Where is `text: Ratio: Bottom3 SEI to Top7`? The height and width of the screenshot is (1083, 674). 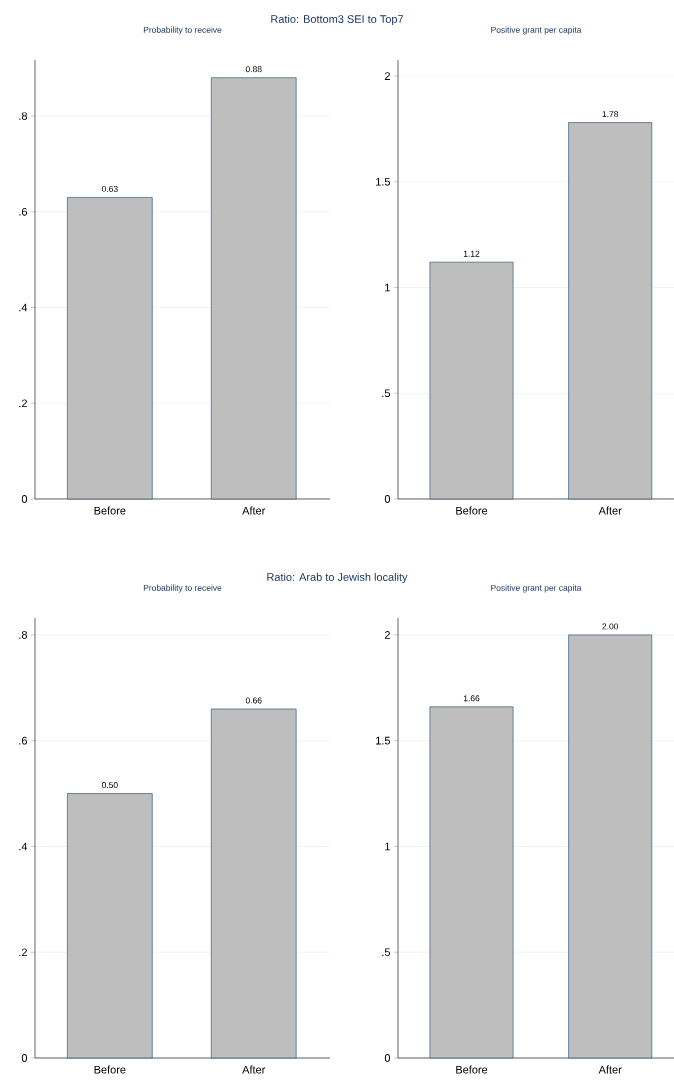 text: Ratio: Bottom3 SEI to Top7 is located at coordinates (337, 20).